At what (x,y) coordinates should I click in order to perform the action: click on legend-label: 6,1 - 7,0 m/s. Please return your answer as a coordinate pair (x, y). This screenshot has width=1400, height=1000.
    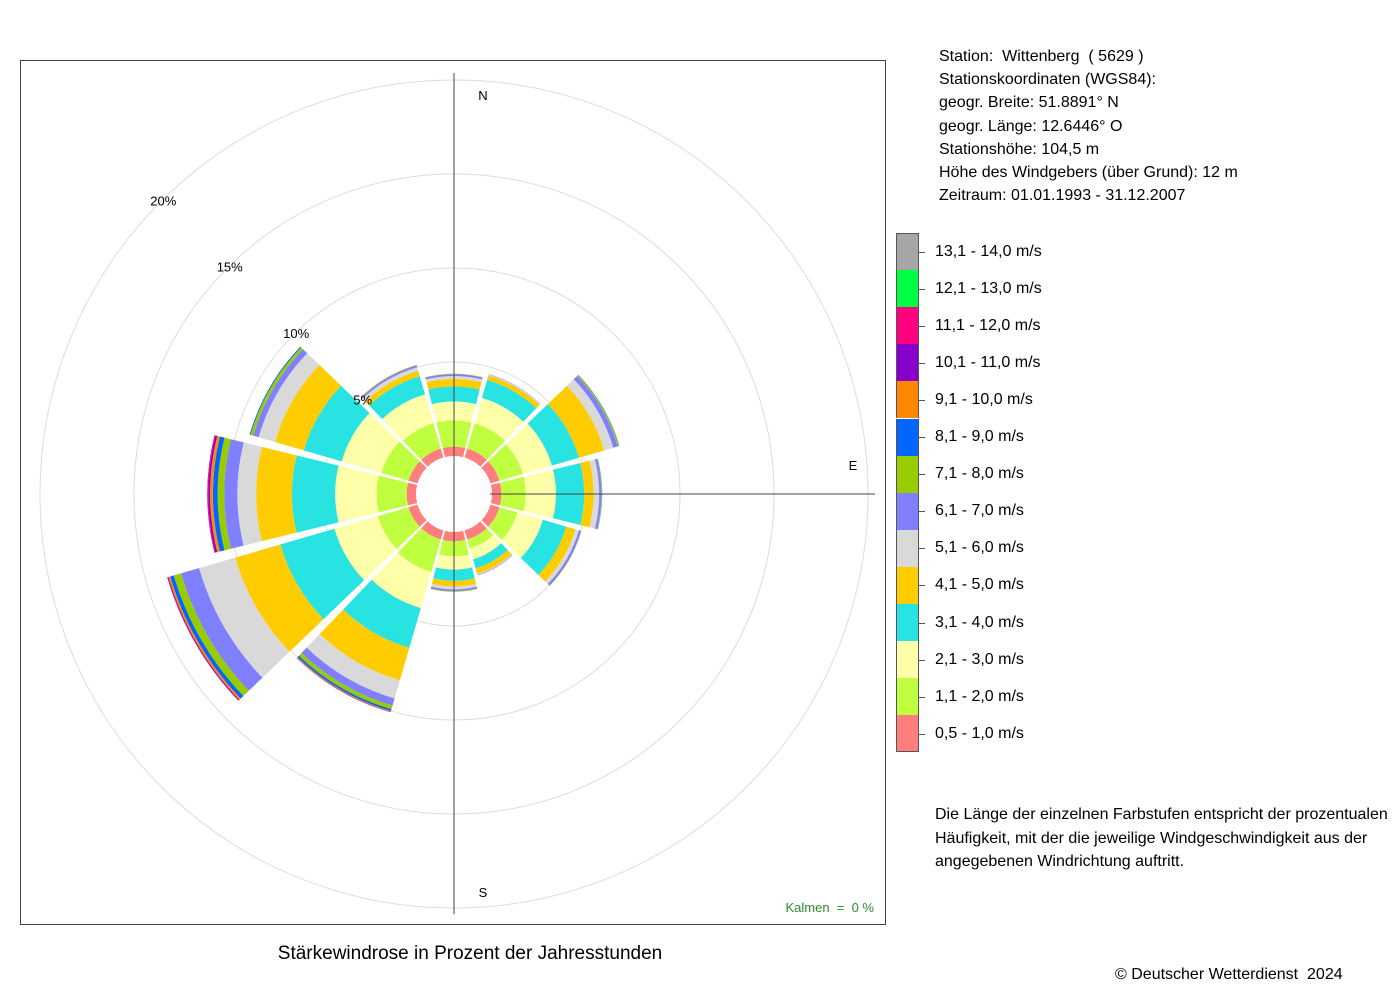
    Looking at the image, I should click on (979, 511).